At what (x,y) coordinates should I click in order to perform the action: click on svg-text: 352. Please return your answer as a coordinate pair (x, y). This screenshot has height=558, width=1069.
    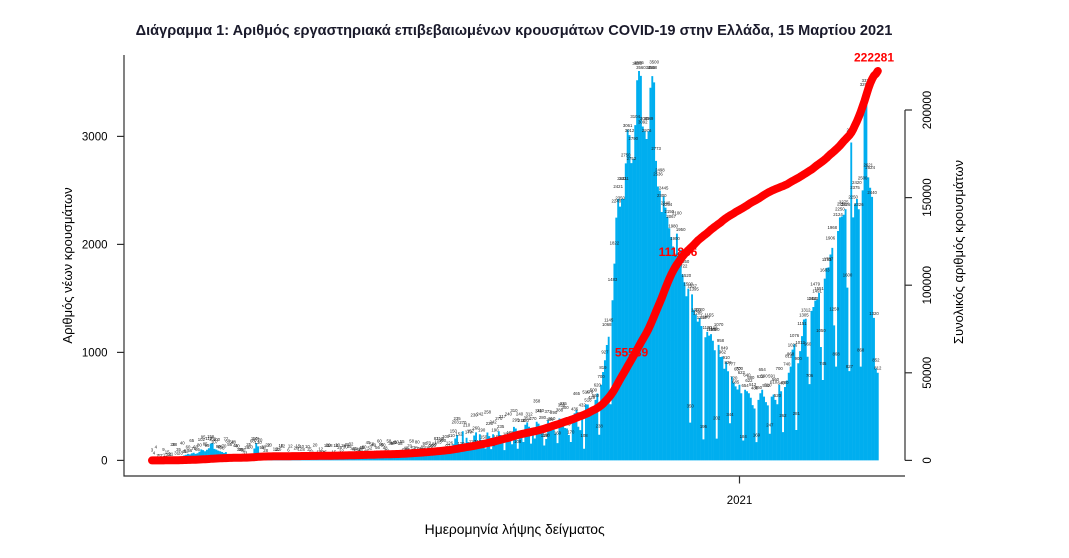
    Looking at the image, I should click on (528, 417).